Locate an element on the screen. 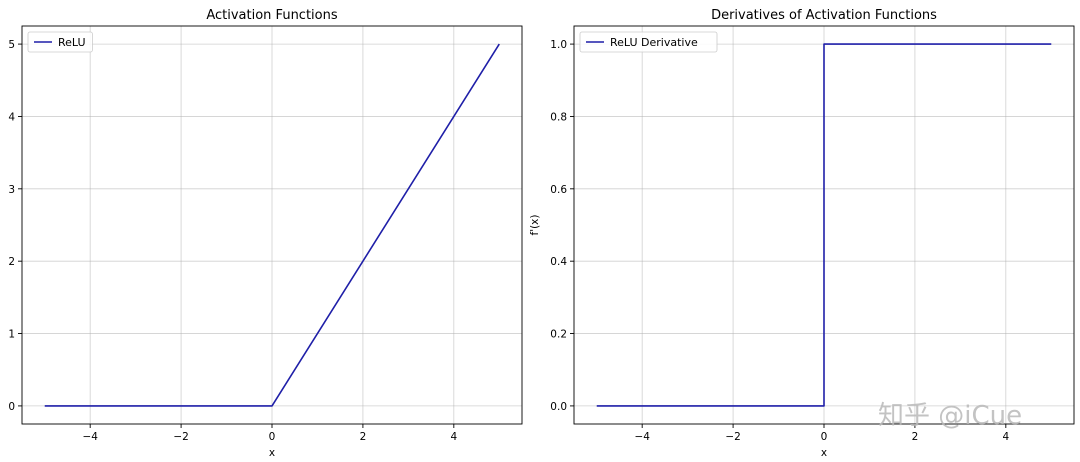 Image resolution: width=1080 pixels, height=462 pixels. chart-title: Derivatives of Activation Functions is located at coordinates (824, 15).